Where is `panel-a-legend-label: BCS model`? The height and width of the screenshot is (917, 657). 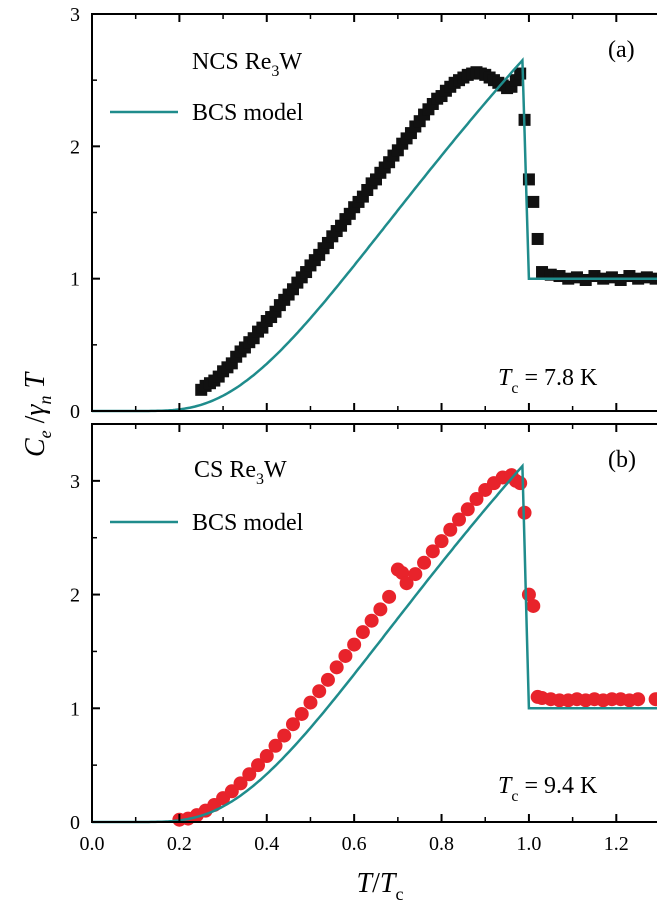
panel-a-legend-label: BCS model is located at coordinates (248, 113).